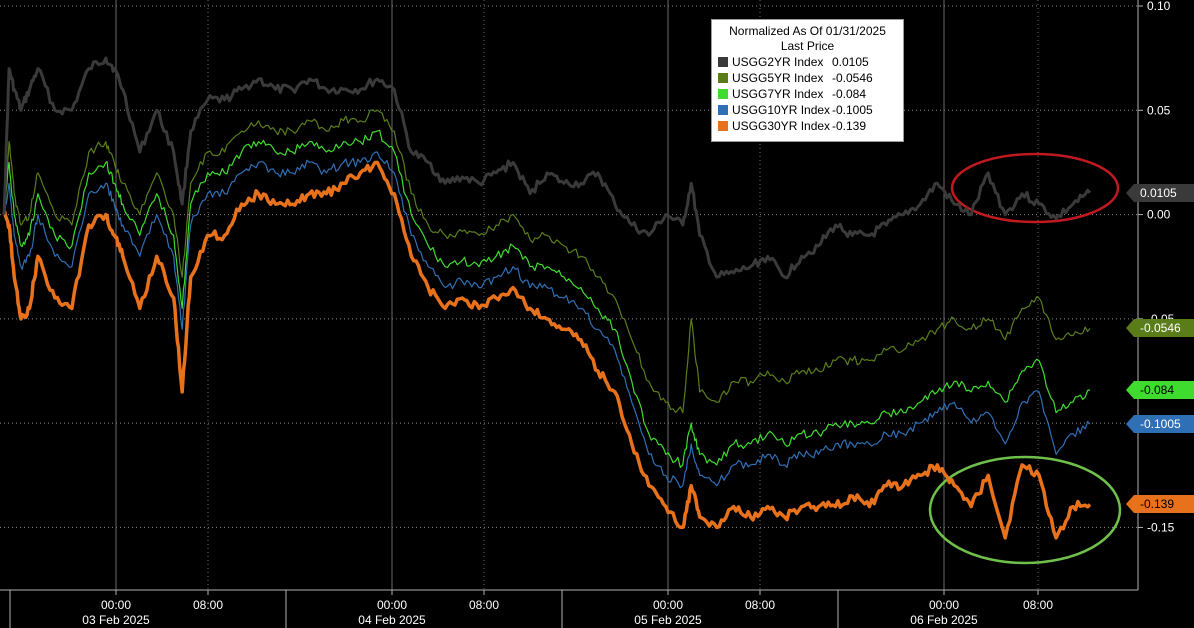 The image size is (1194, 628). I want to click on y-tick-label: 0.05, so click(1159, 110).